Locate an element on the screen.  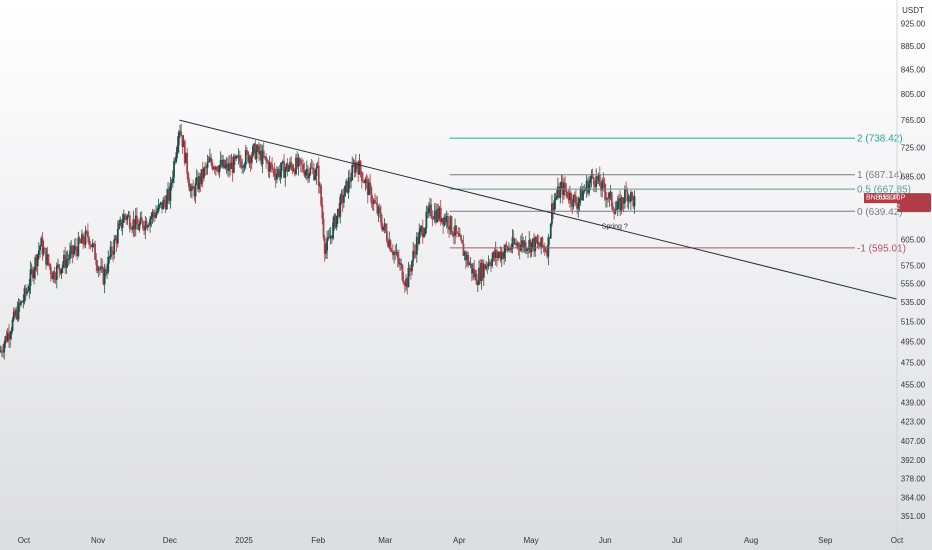
time-tick-label: Mar is located at coordinates (385, 540).